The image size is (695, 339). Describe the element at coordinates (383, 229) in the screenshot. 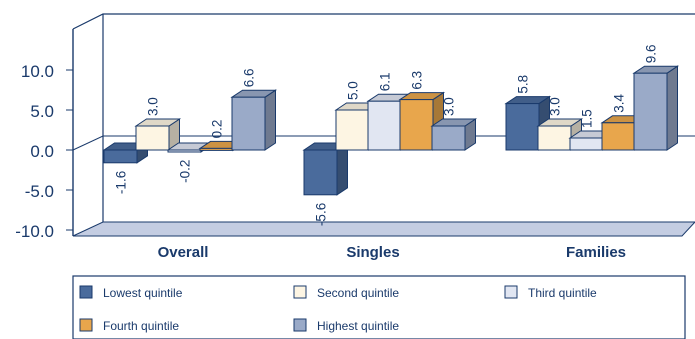

I see `floor-plane` at that location.